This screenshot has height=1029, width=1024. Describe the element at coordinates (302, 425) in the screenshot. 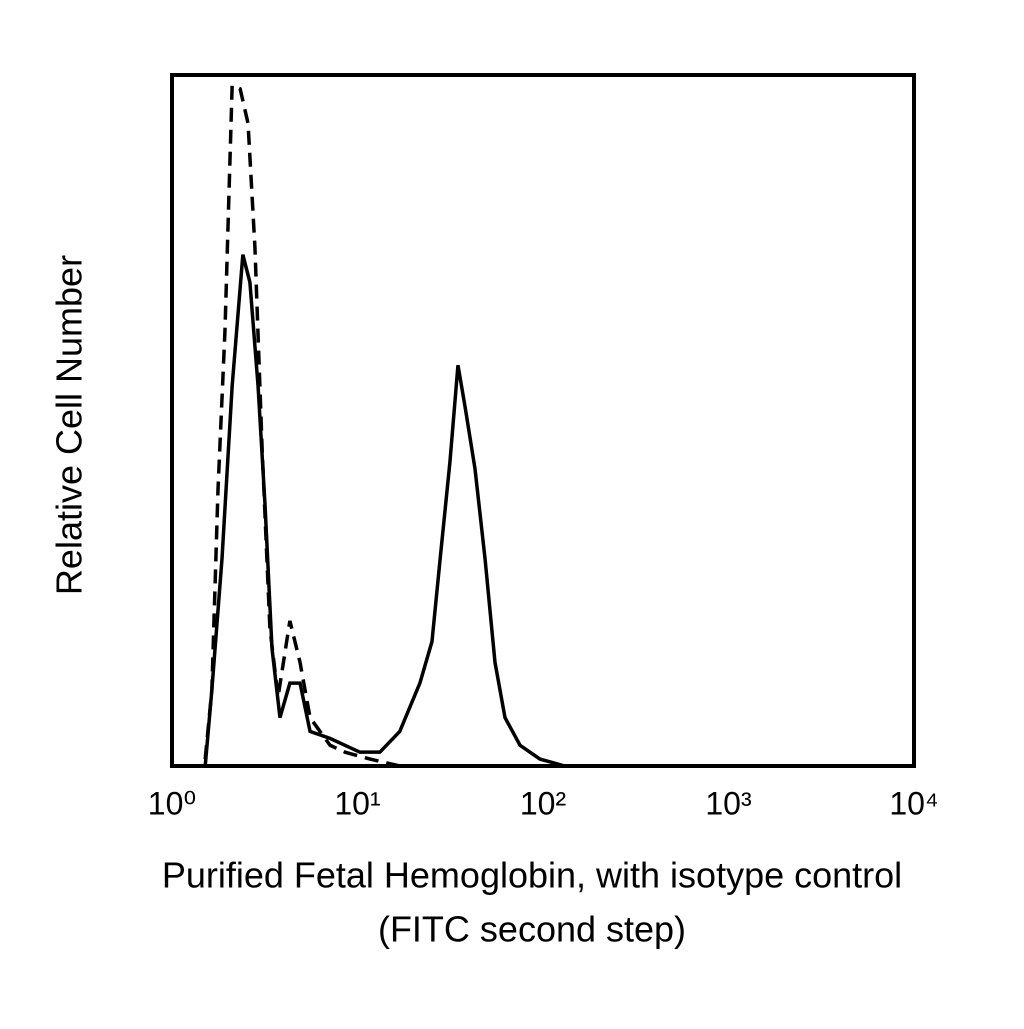

I see `histogram-curve` at that location.